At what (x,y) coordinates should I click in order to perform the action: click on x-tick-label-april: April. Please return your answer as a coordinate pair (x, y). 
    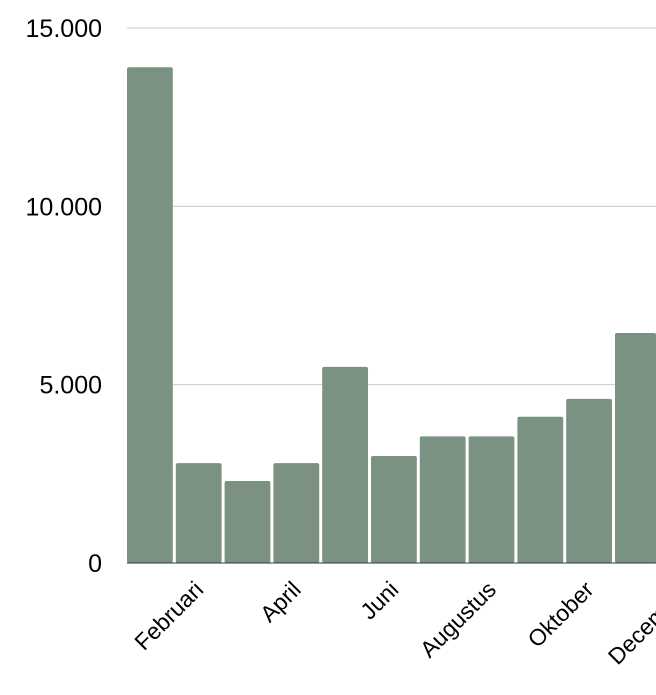
    Looking at the image, I should click on (280, 601).